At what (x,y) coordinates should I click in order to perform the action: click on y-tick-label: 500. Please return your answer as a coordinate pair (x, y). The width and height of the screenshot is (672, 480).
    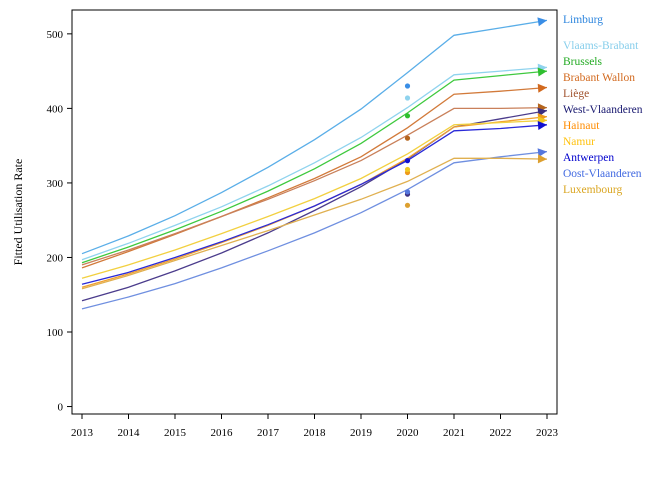
    Looking at the image, I should click on (55, 35).